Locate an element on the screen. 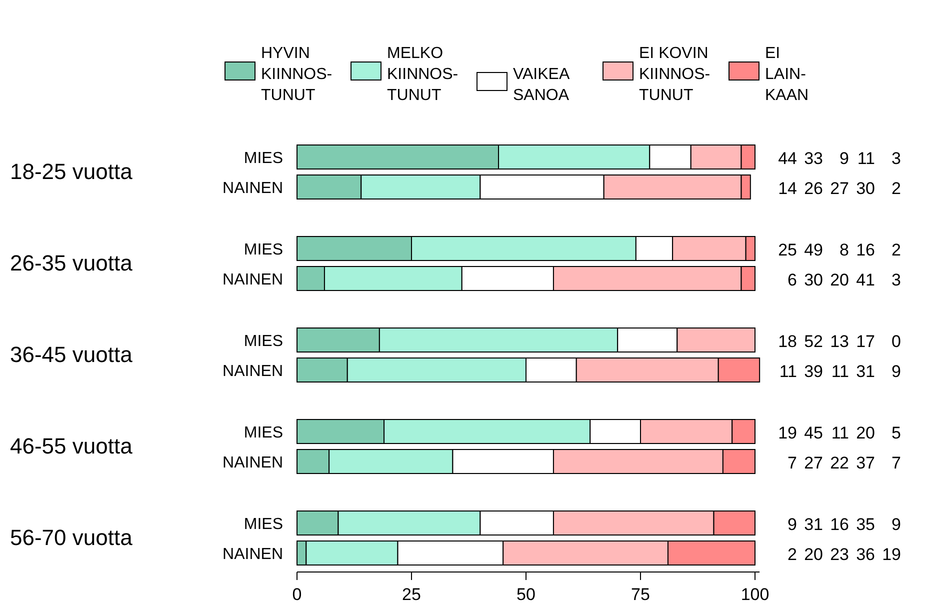 Image resolution: width=933 pixels, height=608 pixels. data-label: 44 is located at coordinates (787, 158).